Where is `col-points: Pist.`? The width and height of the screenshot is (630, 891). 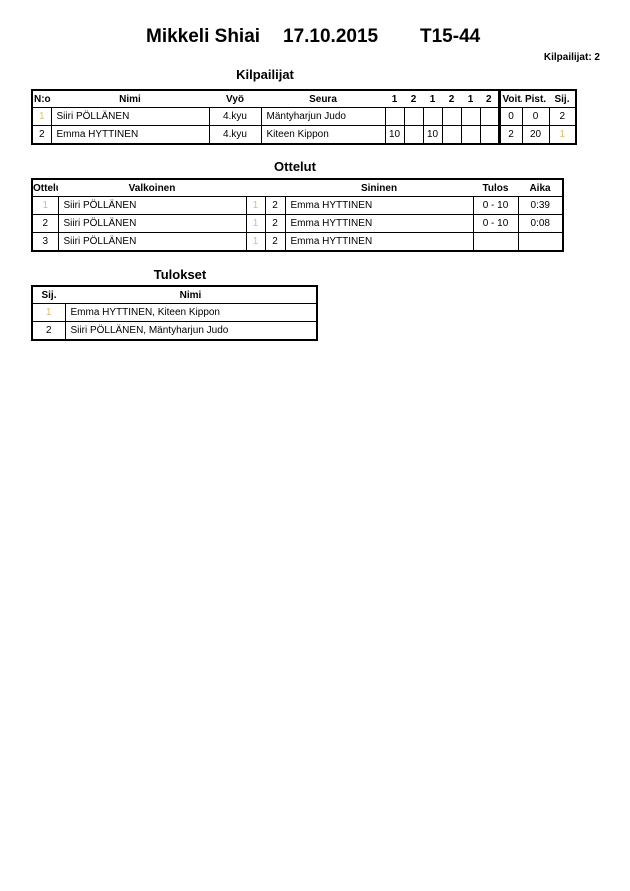
col-points: Pist. is located at coordinates (535, 99).